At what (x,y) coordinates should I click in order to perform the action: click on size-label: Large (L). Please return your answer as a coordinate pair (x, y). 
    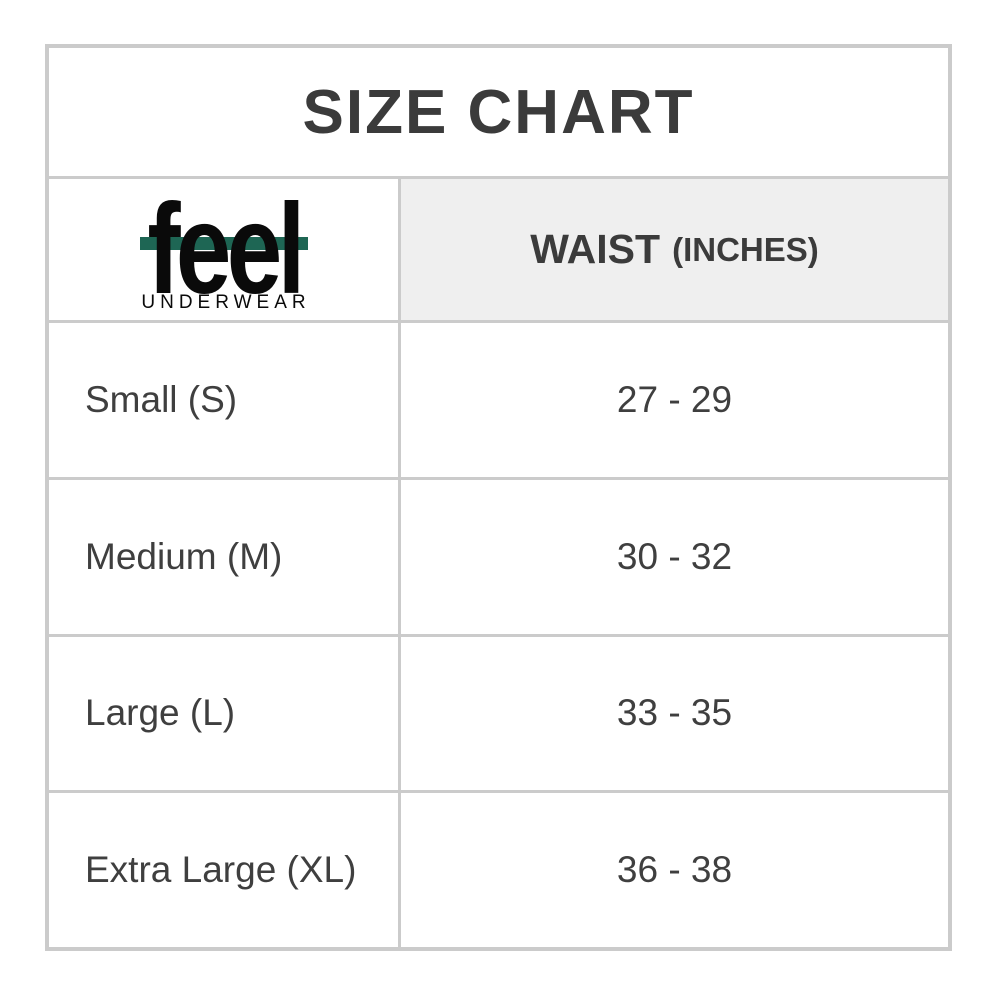
    Looking at the image, I should click on (160, 713).